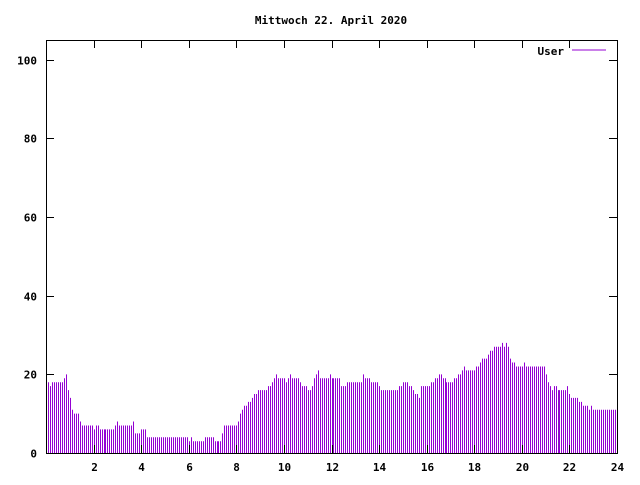  Describe the element at coordinates (236, 467) in the screenshot. I see `x-tick-label-8: 8` at that location.